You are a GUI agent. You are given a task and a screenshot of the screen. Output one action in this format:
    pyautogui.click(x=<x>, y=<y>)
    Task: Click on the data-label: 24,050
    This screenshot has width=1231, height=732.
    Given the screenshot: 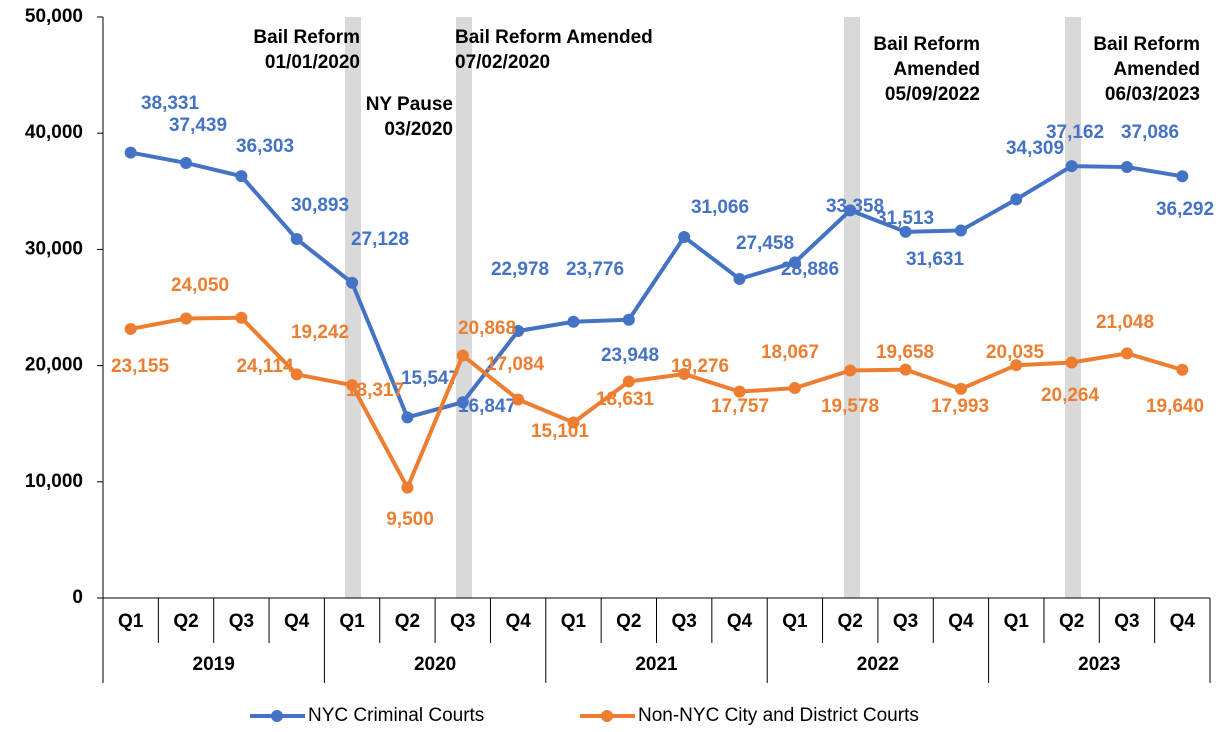 What is the action you would take?
    pyautogui.click(x=200, y=285)
    